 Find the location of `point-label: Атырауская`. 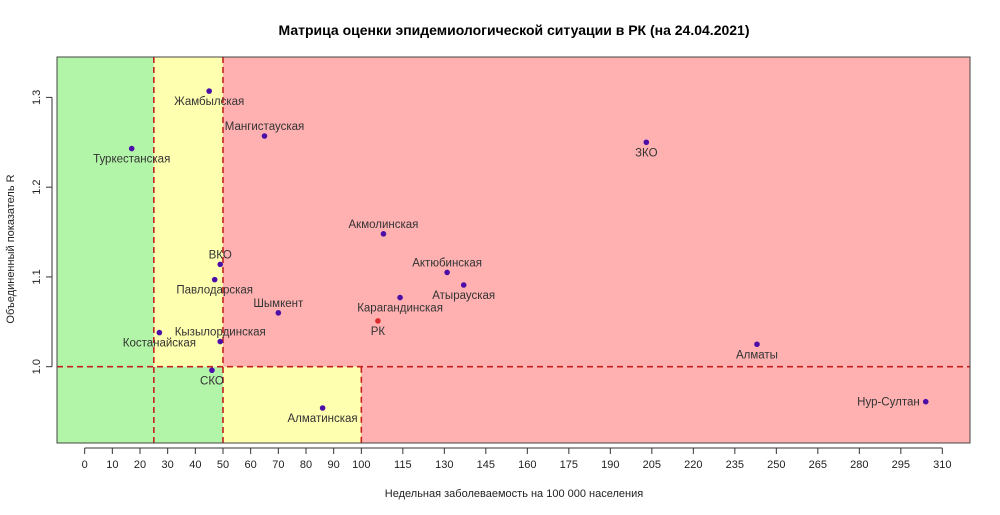

point-label: Атырауская is located at coordinates (463, 296).